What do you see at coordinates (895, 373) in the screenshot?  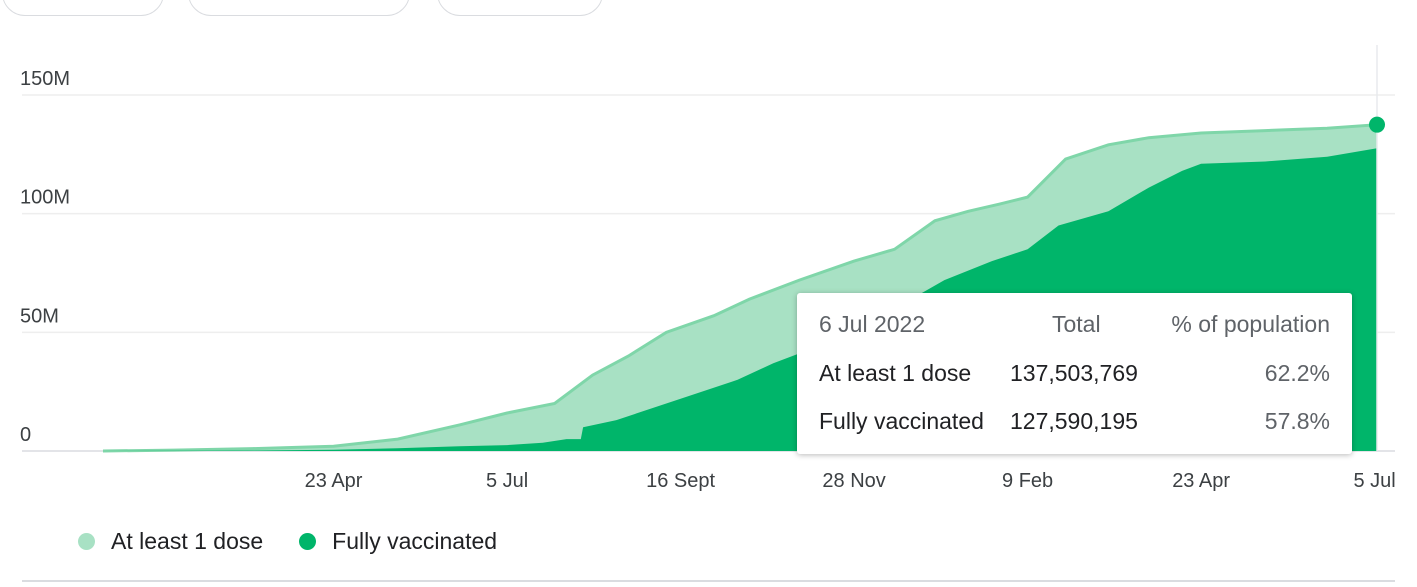 I see `tooltip-row-label: At least 1 dose` at bounding box center [895, 373].